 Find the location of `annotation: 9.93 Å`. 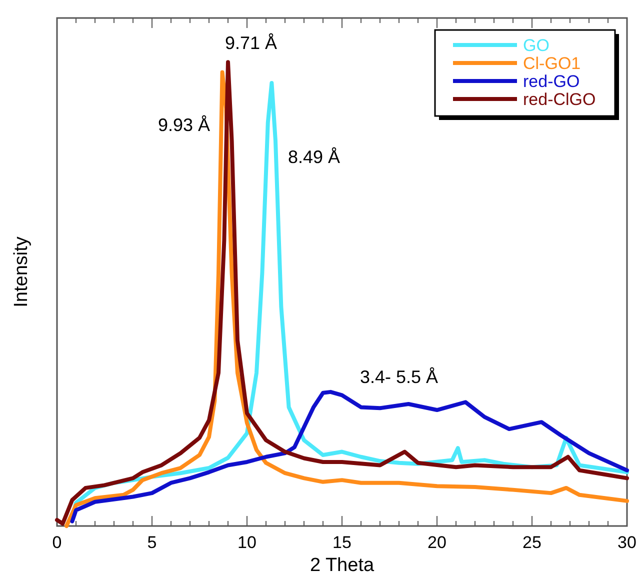

annotation: 9.93 Å is located at coordinates (184, 125).